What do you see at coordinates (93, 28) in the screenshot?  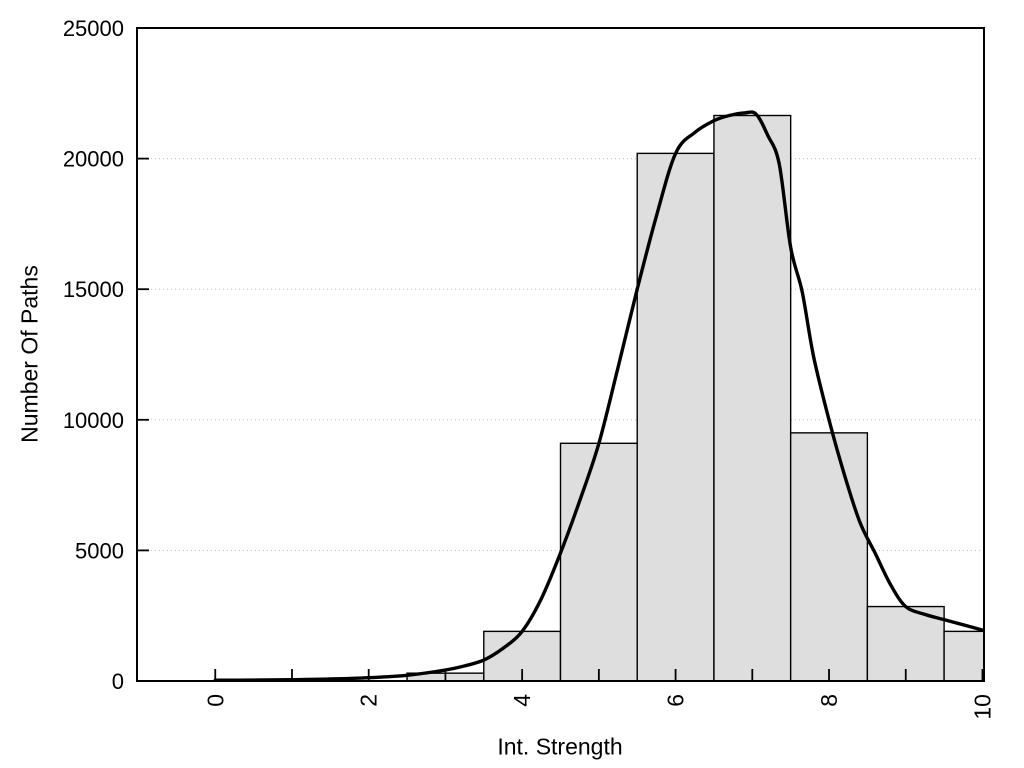 I see `y-tick-label: 25000` at bounding box center [93, 28].